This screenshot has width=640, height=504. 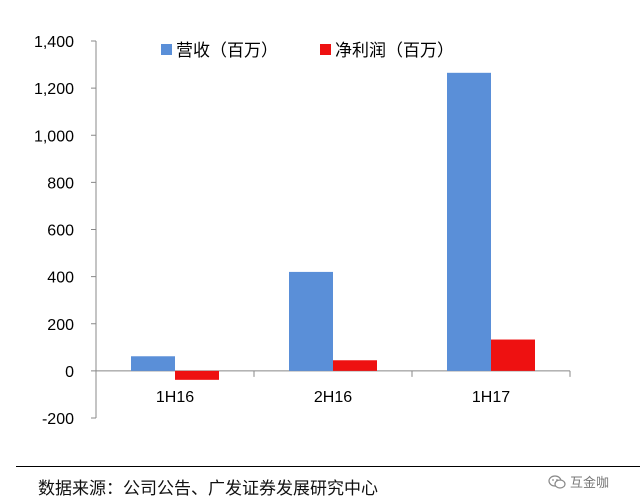 What do you see at coordinates (491, 397) in the screenshot?
I see `x-tick-label: 1H17` at bounding box center [491, 397].